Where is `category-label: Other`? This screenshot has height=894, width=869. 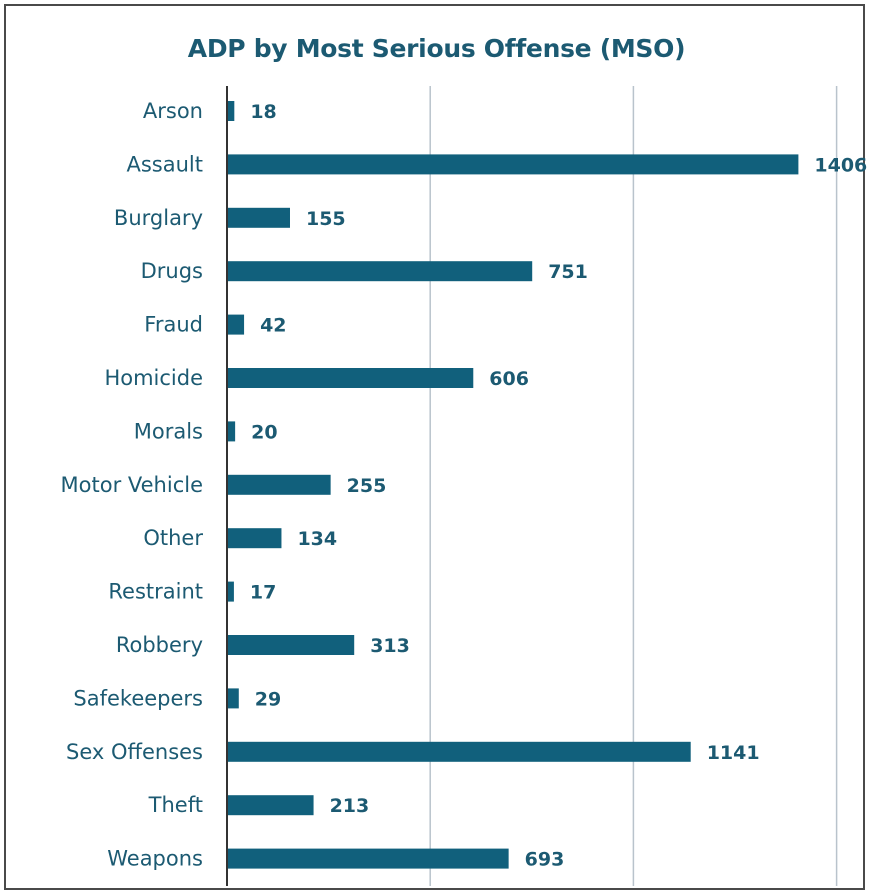
category-label: Other is located at coordinates (173, 538).